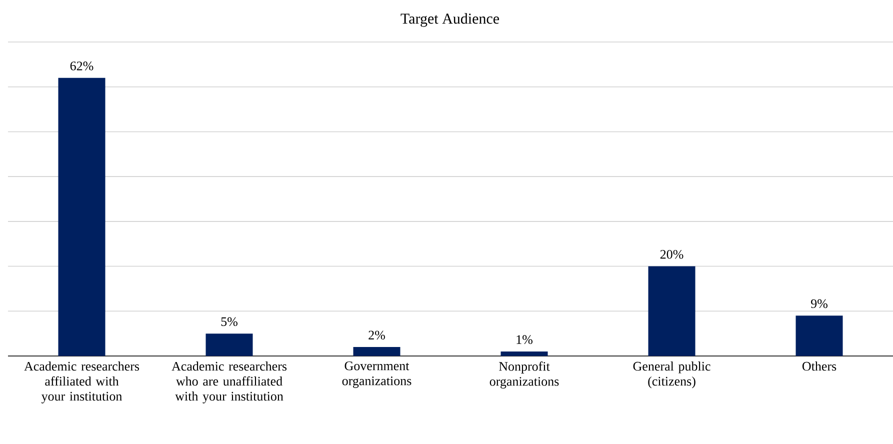  Describe the element at coordinates (524, 375) in the screenshot. I see `x-tick-label: Nonprofit organizations` at that location.